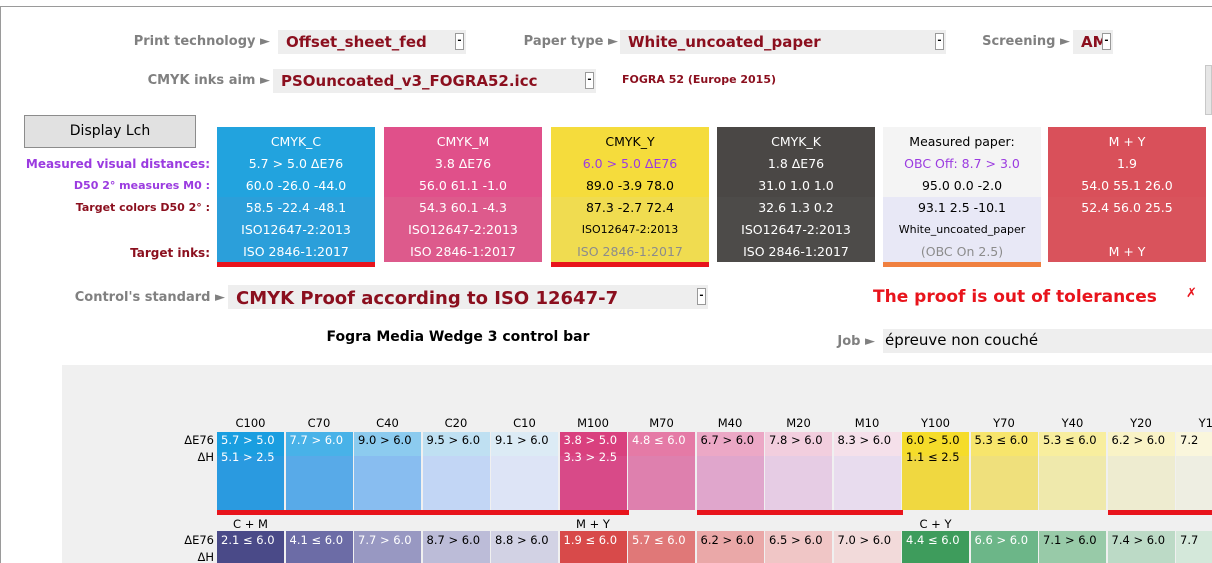 The width and height of the screenshot is (1212, 563). What do you see at coordinates (1004, 547) in the screenshot?
I see `wedge-patch: 6.6 > 6.0` at bounding box center [1004, 547].